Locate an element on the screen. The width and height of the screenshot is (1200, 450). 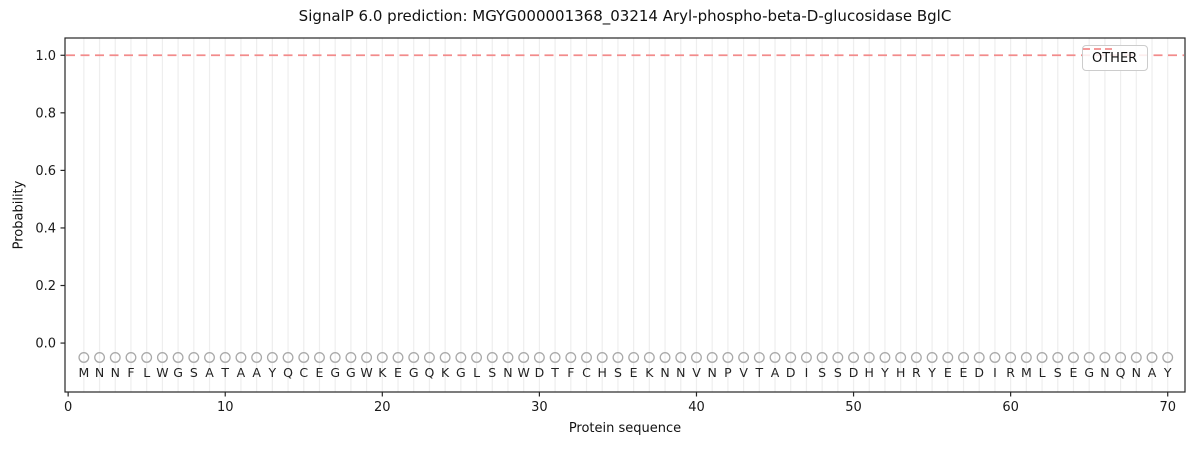
residue-letter: R is located at coordinates (1010, 372).